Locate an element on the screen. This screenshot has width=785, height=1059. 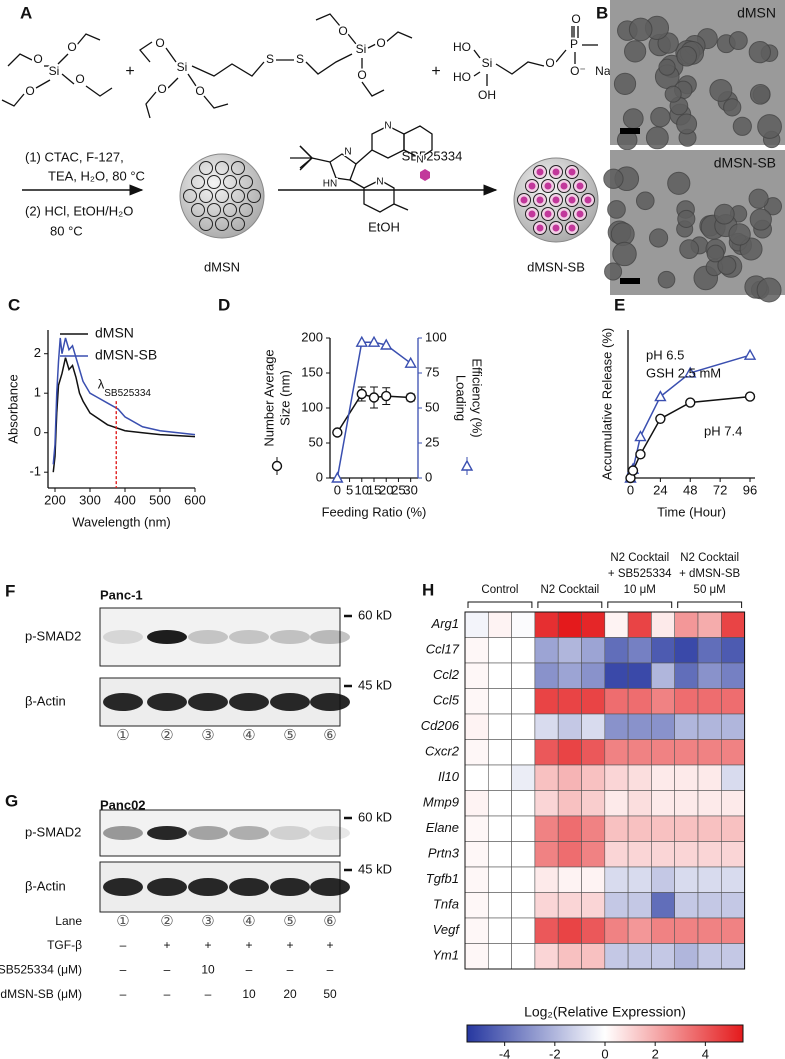
lane-label: ① is located at coordinates (122, 735).